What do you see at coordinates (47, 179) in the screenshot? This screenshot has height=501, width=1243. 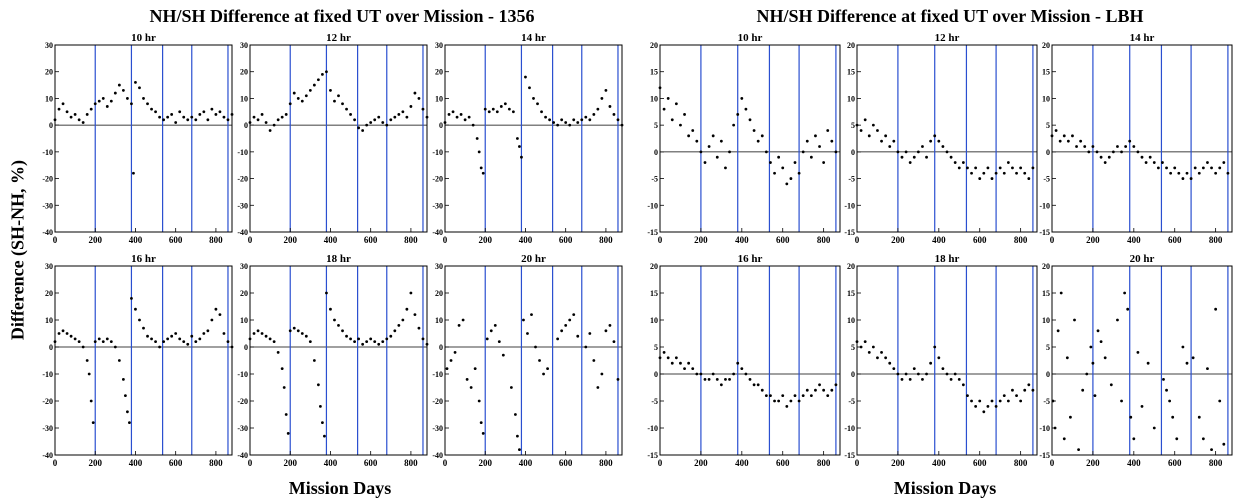 I see `y-tick-label: -20` at bounding box center [47, 179].